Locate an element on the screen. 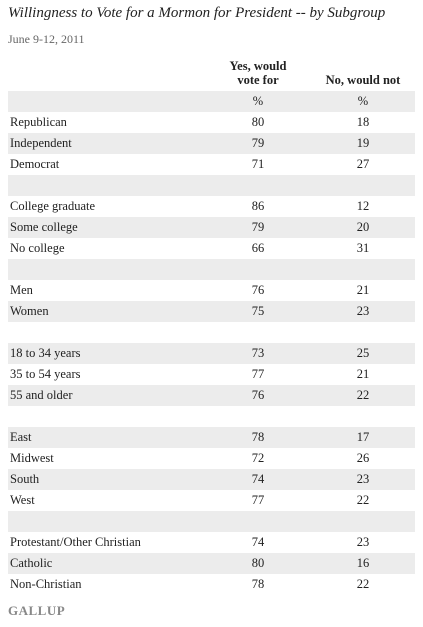 The image size is (423, 627). row-label: South is located at coordinates (25, 479).